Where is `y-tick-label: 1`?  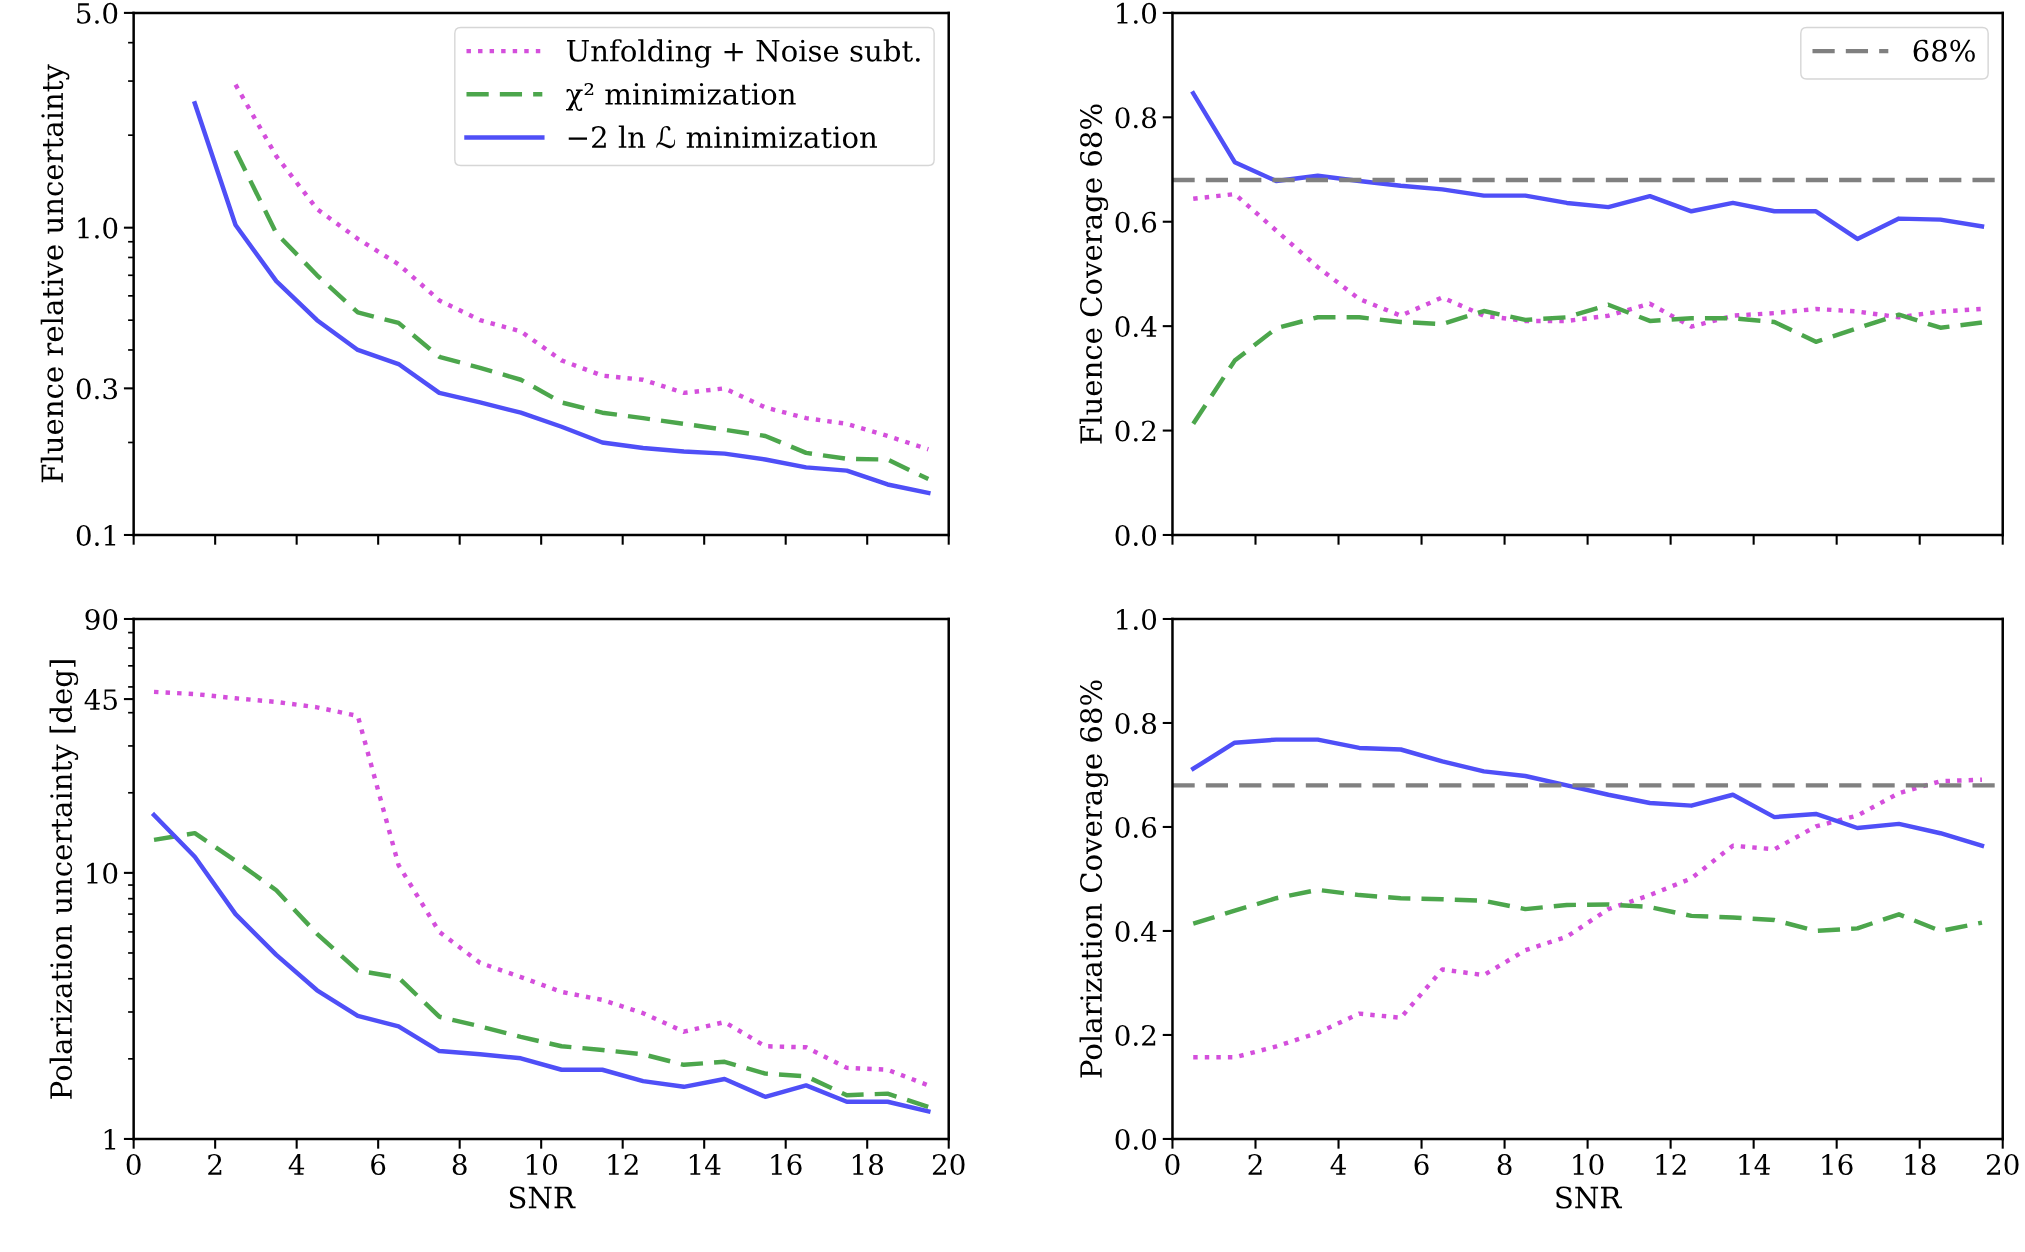 y-tick-label: 1 is located at coordinates (110, 1139).